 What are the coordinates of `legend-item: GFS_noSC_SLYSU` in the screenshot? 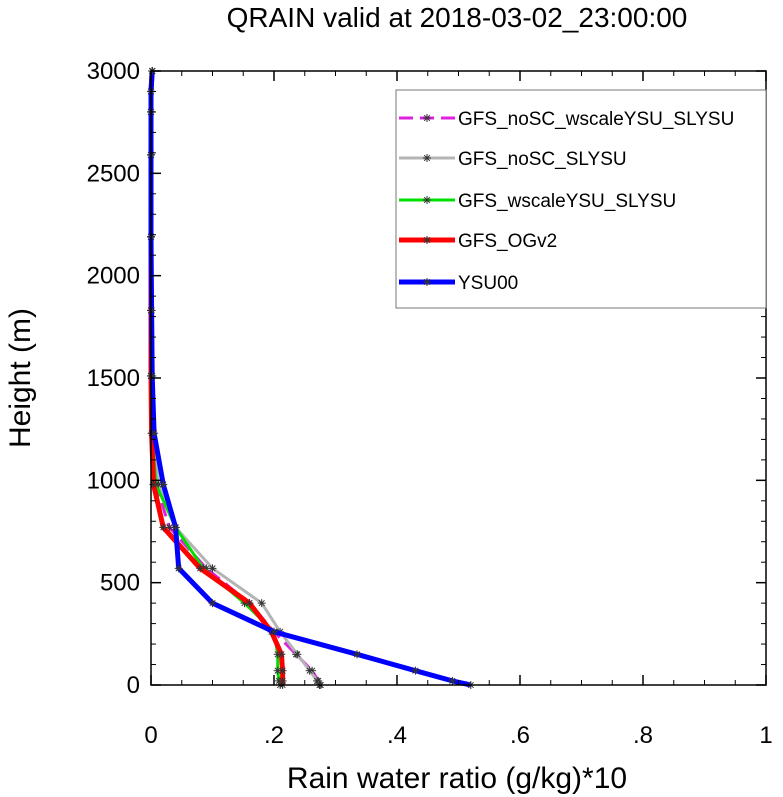 It's located at (513, 159).